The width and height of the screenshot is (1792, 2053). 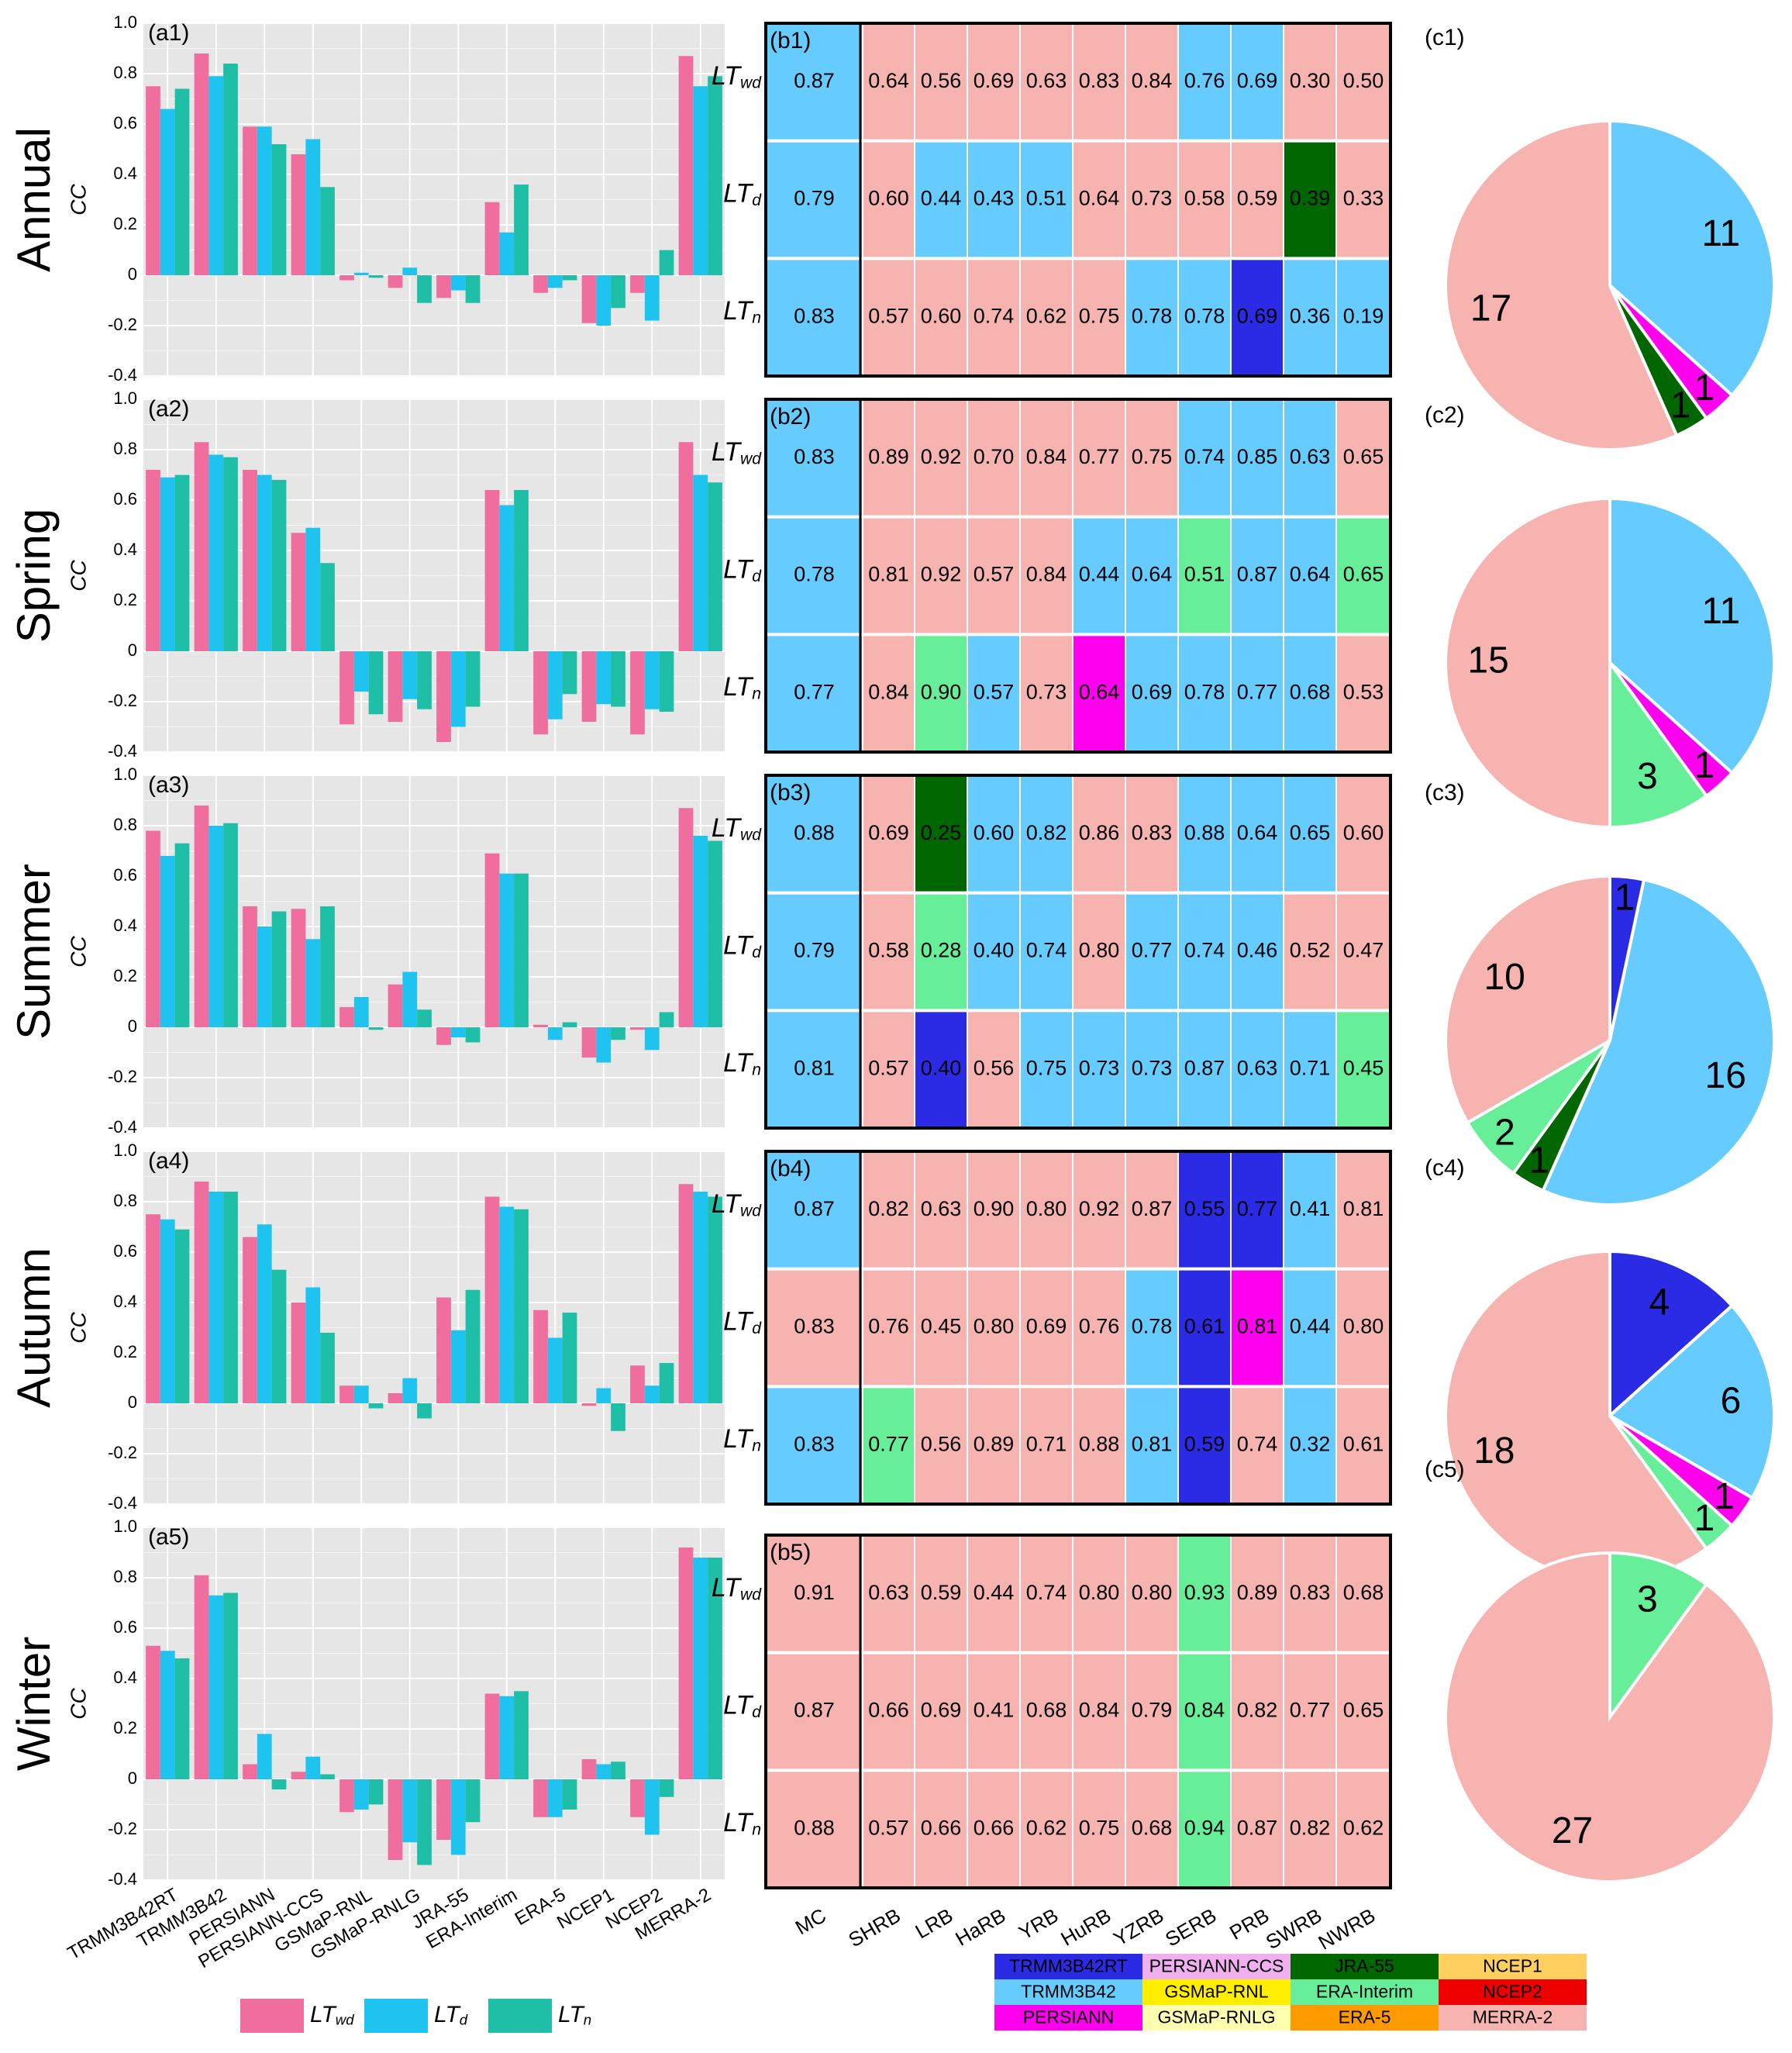 I want to click on heat-cell-HaRB, so click(x=993, y=693).